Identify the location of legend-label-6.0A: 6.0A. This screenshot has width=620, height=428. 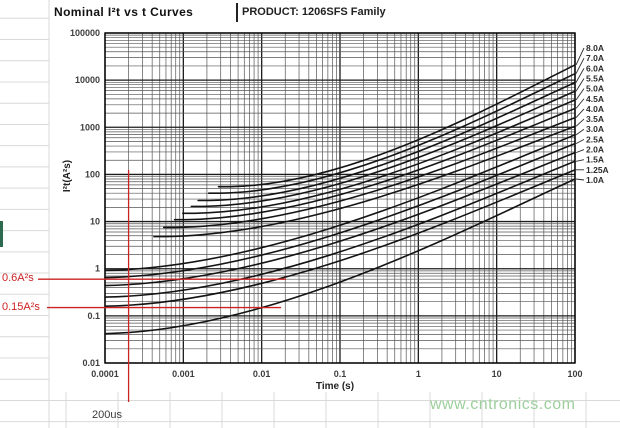
(595, 68).